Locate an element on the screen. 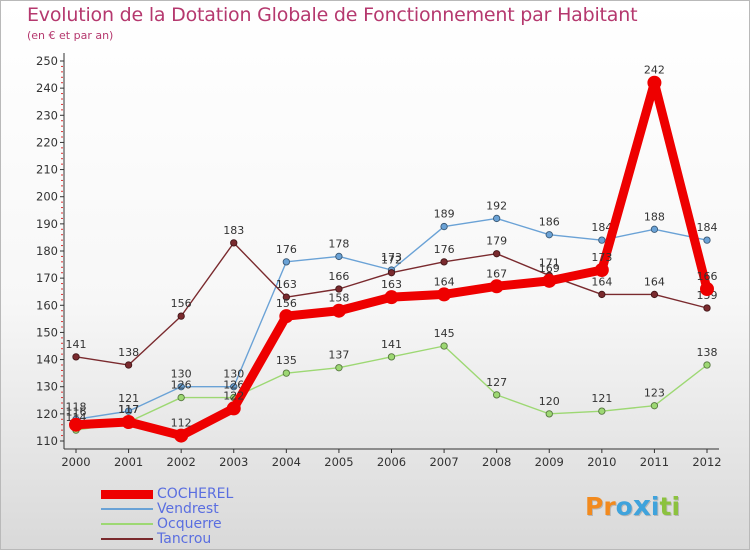  y-tick-label: 140 is located at coordinates (47, 360).